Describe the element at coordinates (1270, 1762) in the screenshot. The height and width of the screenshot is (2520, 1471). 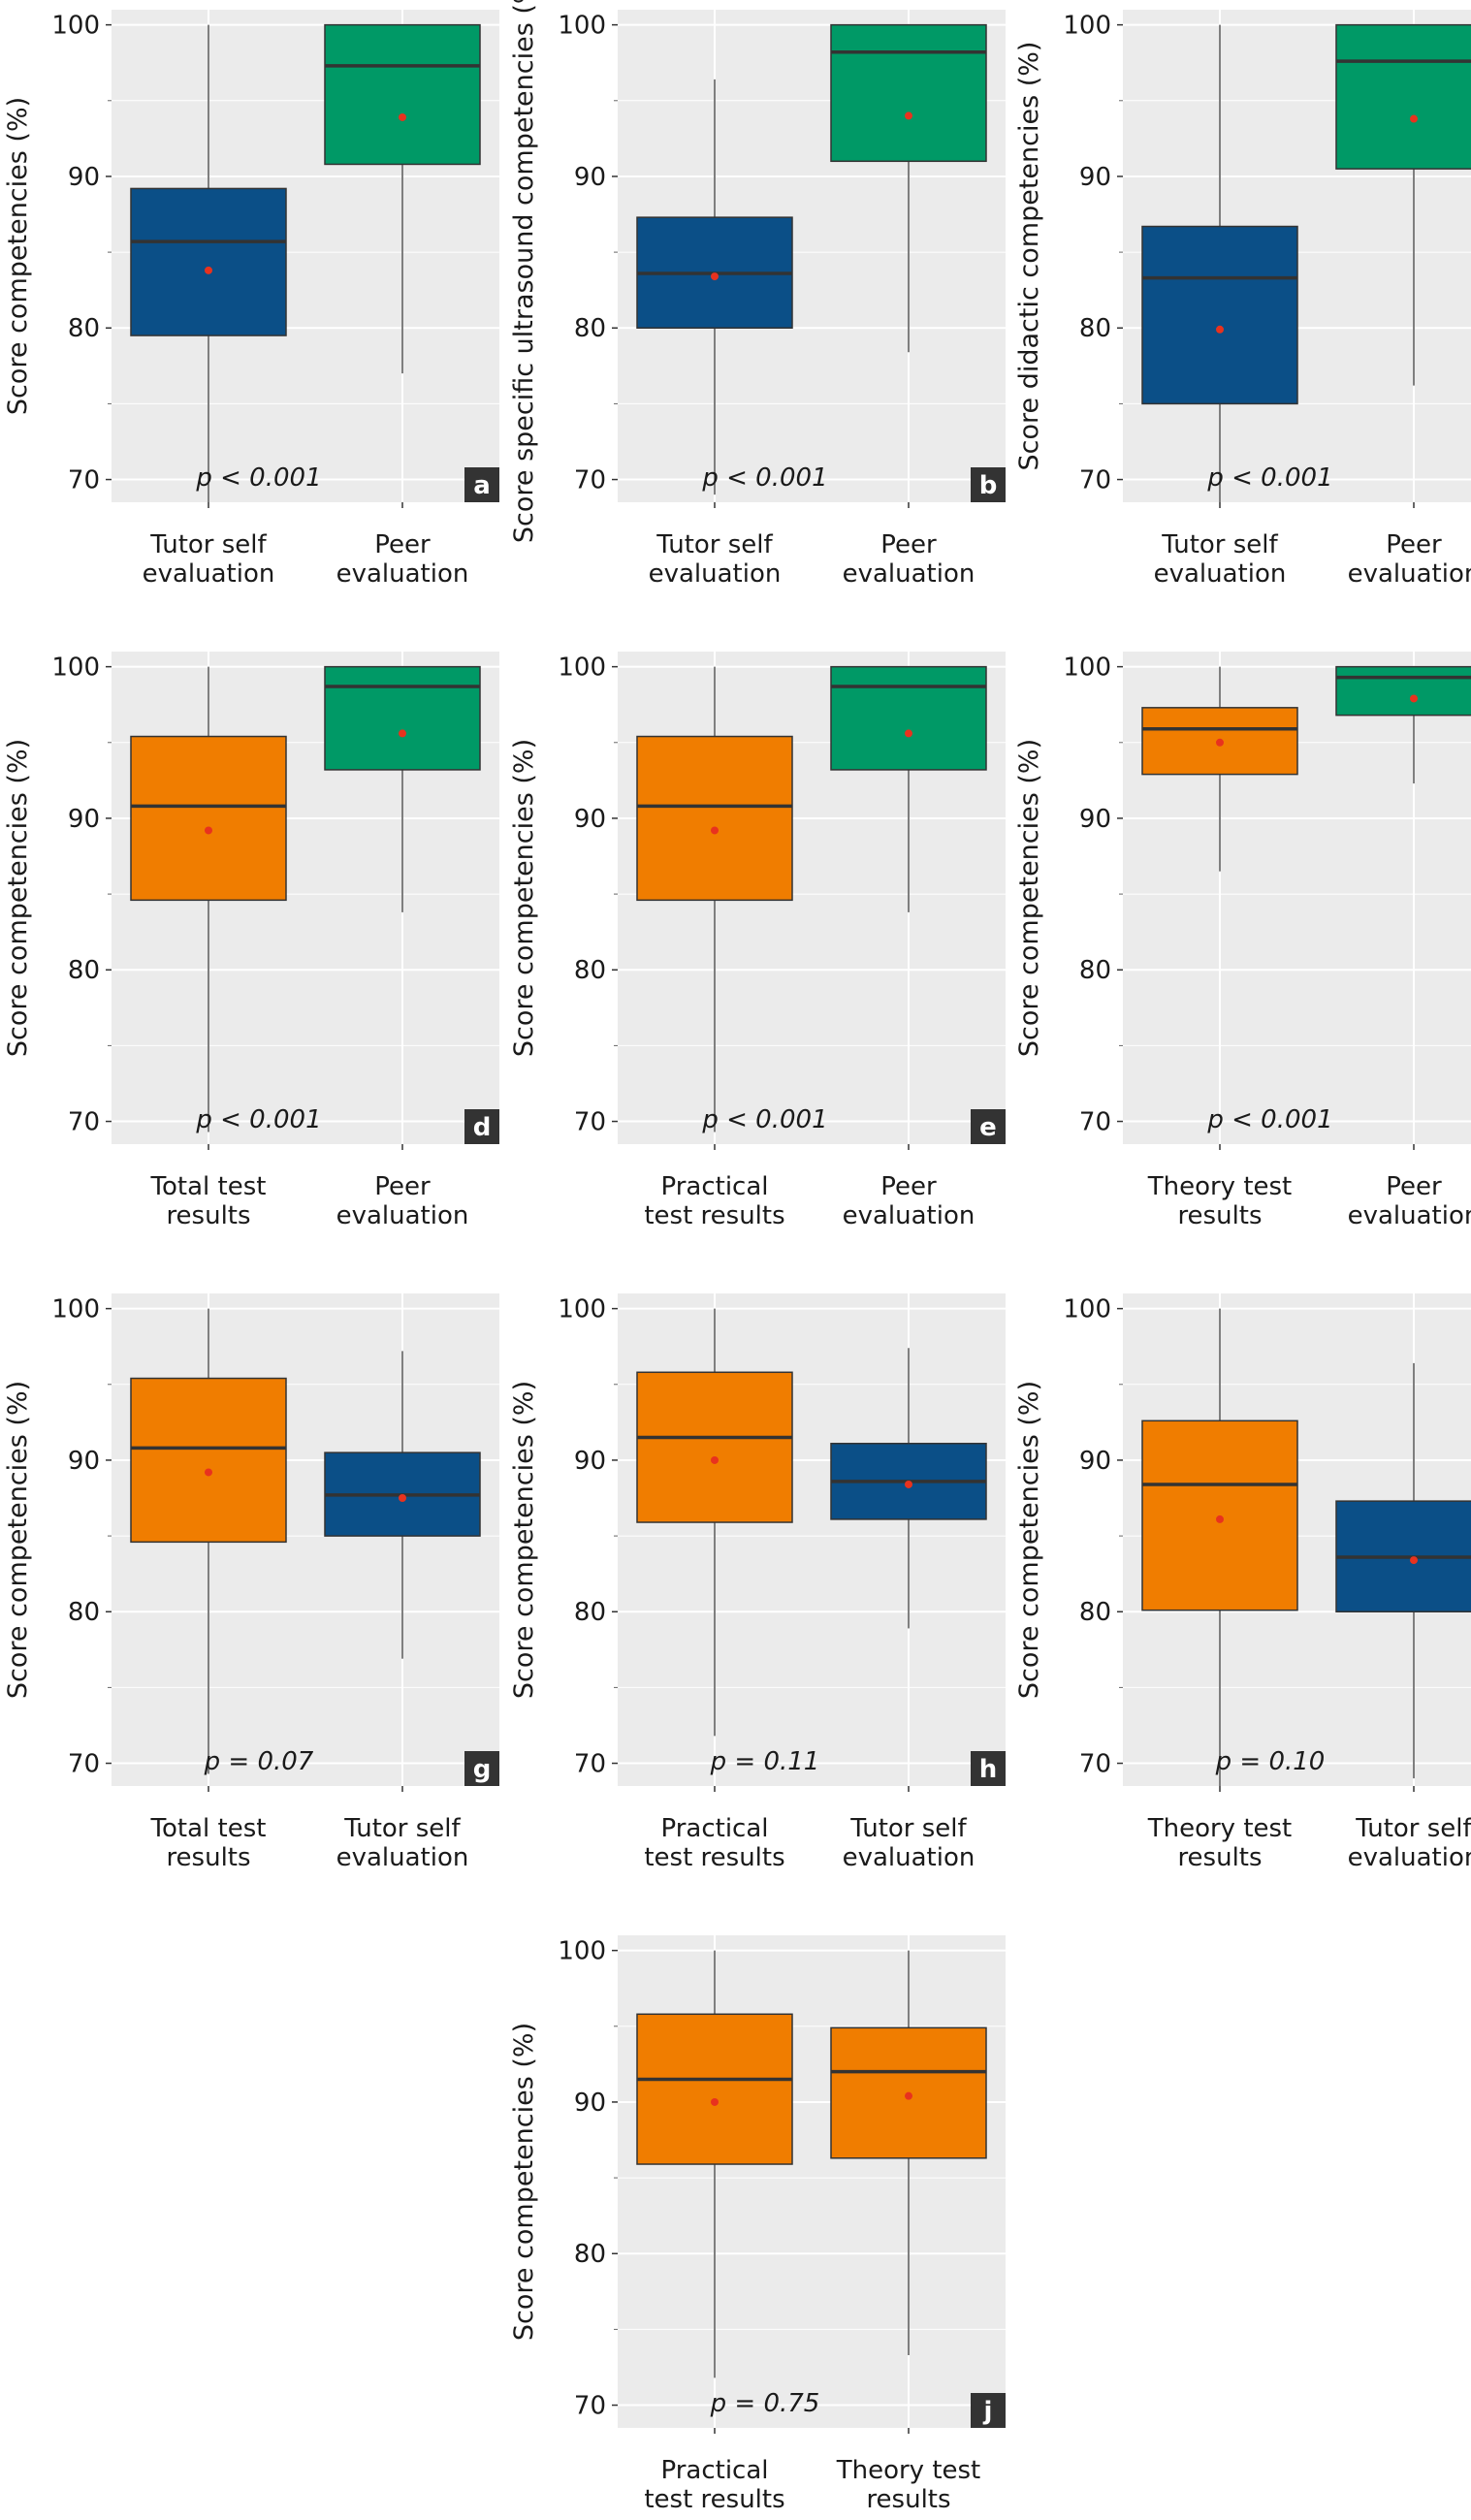
I see `p-value-label: p = 0.10` at that location.